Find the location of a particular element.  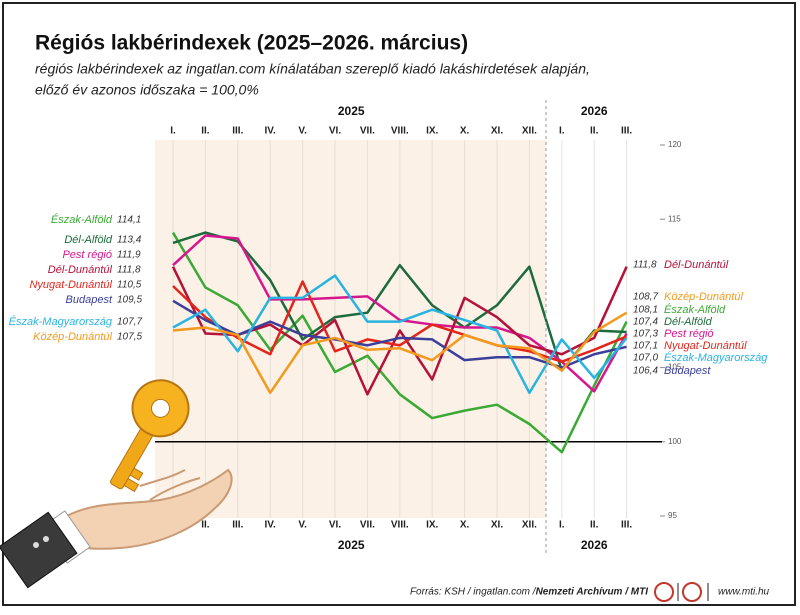

value-label: 107,4 is located at coordinates (645, 322).